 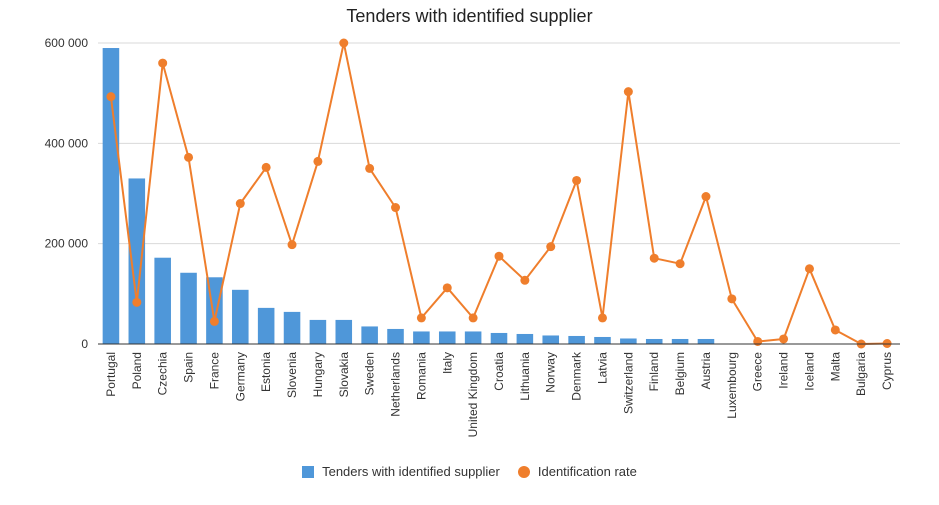 I want to click on x-tick-label: Slovakia, so click(x=344, y=375).